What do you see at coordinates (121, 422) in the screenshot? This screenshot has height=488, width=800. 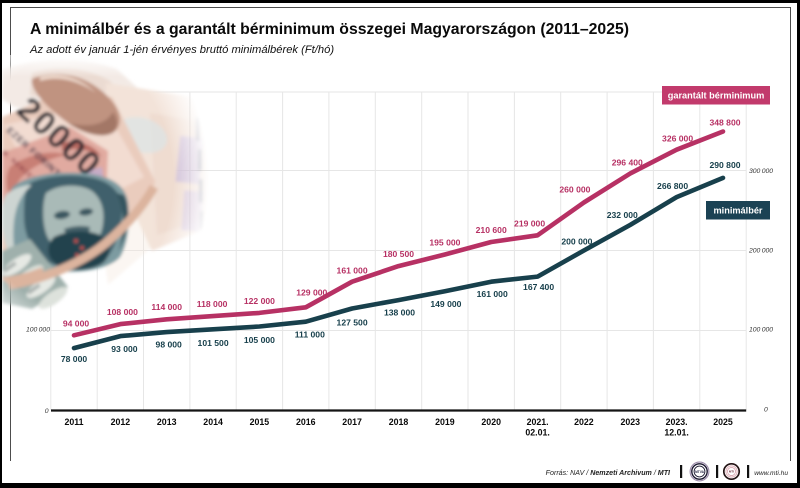 I see `svg-text: 2012` at bounding box center [121, 422].